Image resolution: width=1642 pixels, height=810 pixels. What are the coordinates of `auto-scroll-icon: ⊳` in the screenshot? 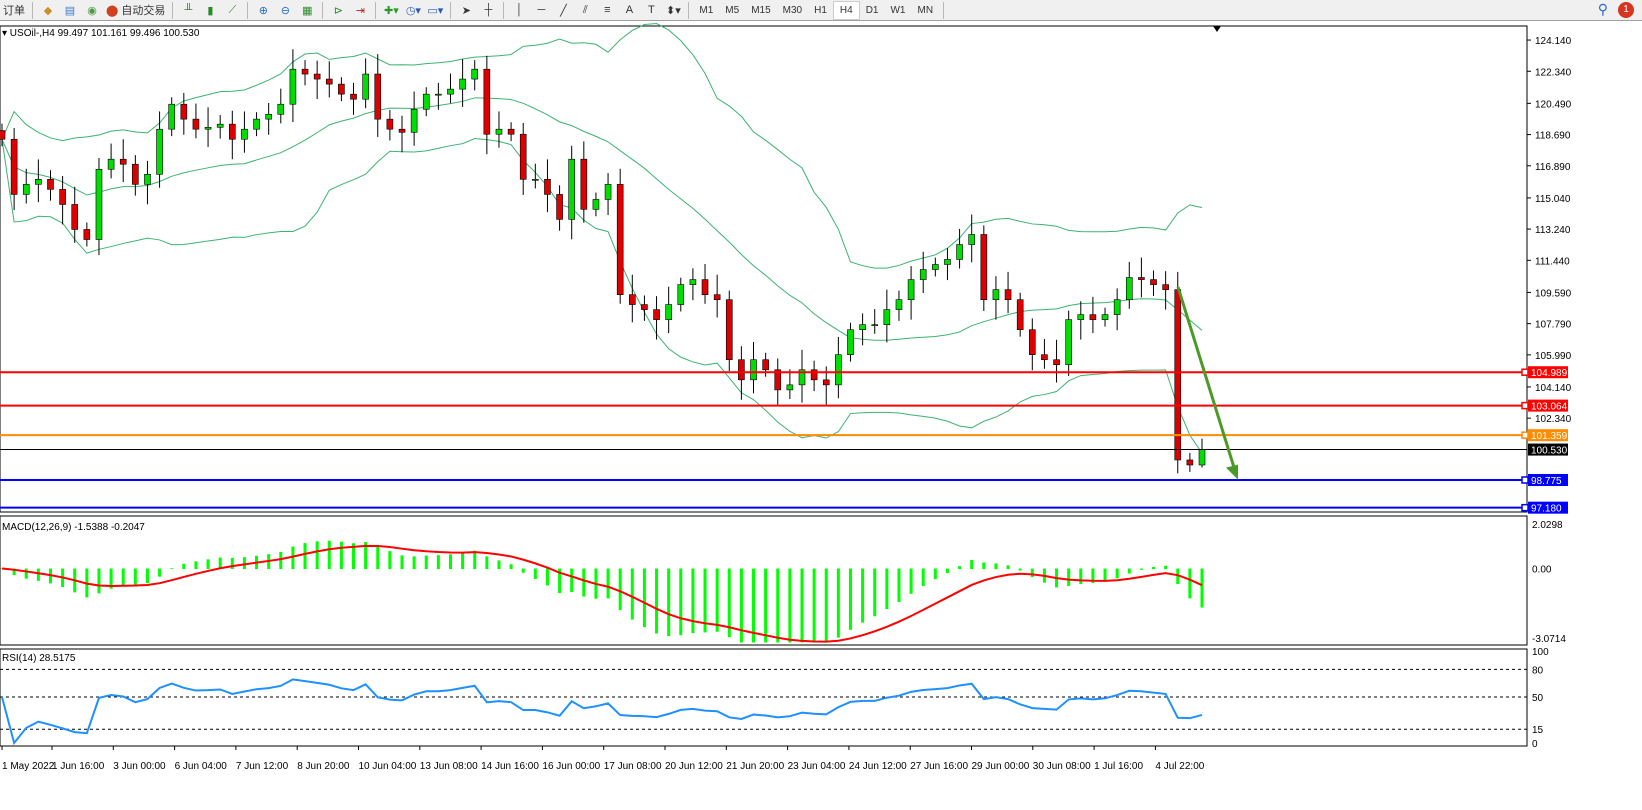 It's located at (338, 10).